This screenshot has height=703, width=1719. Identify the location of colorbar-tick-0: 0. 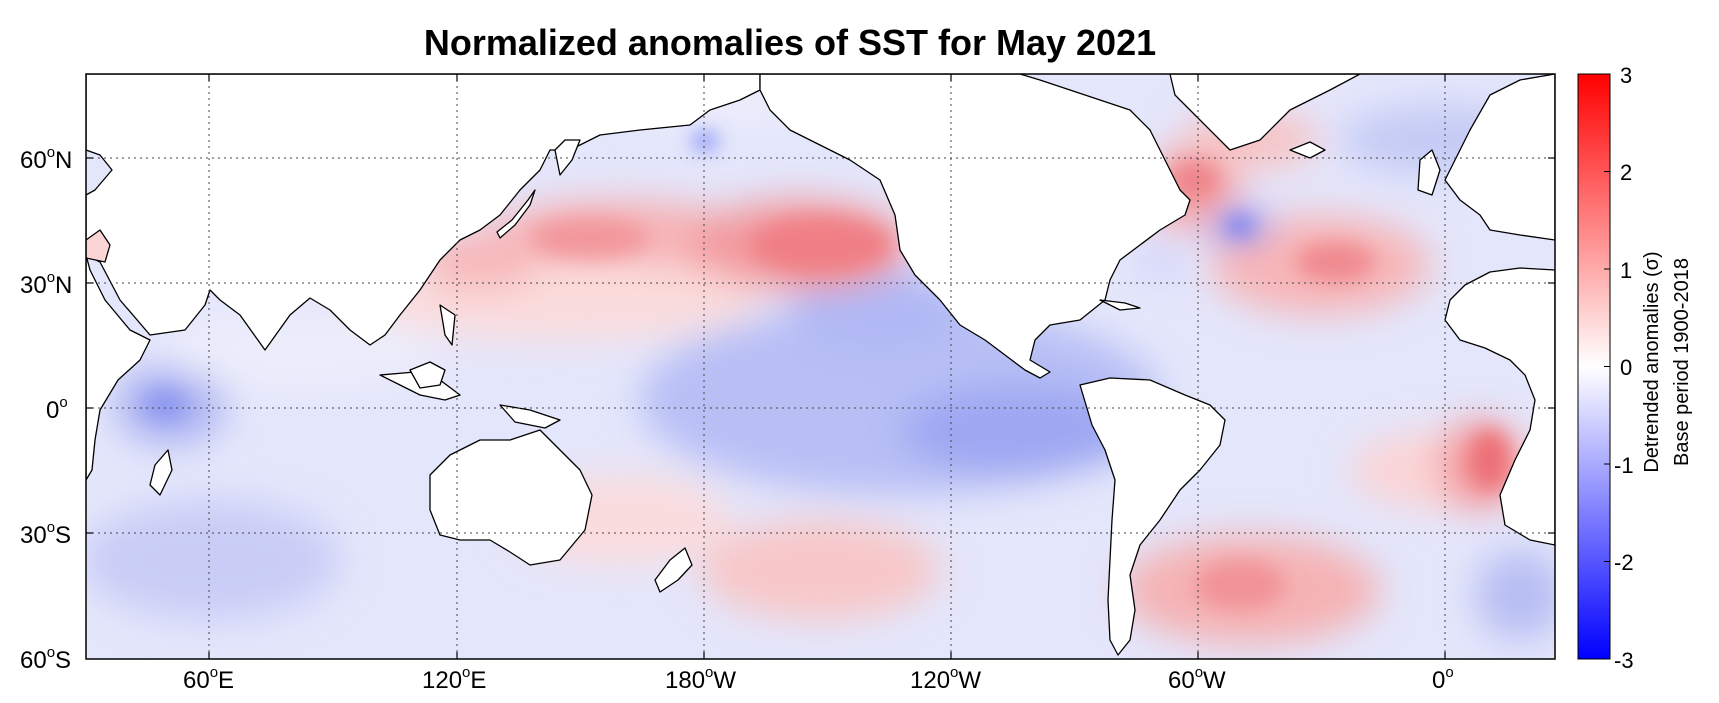
(1626, 367).